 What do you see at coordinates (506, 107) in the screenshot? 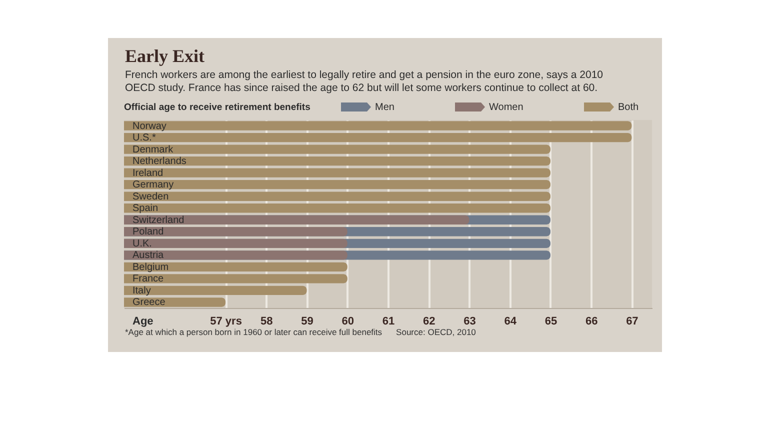
I see `legend-label: Women` at bounding box center [506, 107].